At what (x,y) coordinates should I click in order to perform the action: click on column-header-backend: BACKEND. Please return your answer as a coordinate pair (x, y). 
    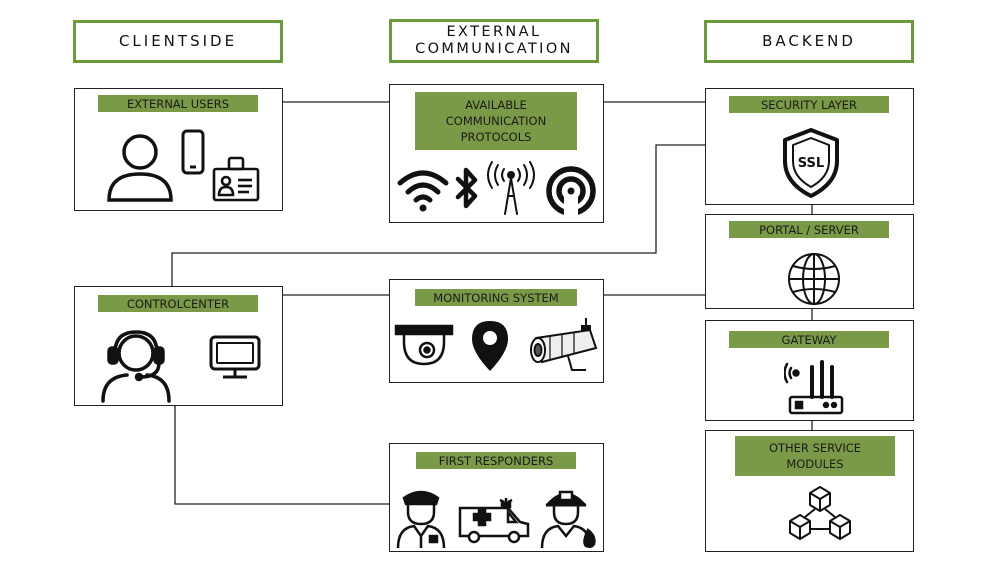
    Looking at the image, I should click on (809, 41).